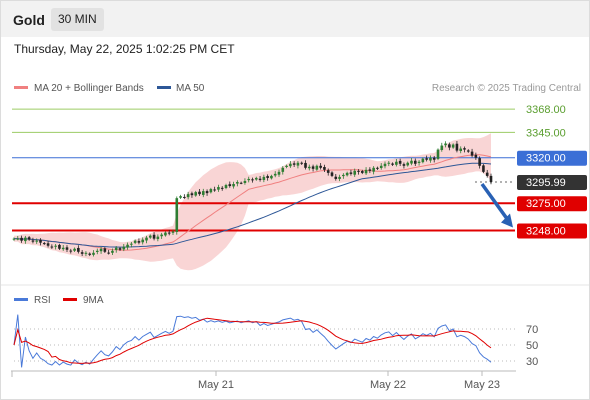 Image resolution: width=590 pixels, height=400 pixels. Describe the element at coordinates (507, 220) in the screenshot. I see `projection-arrow-head` at that location.